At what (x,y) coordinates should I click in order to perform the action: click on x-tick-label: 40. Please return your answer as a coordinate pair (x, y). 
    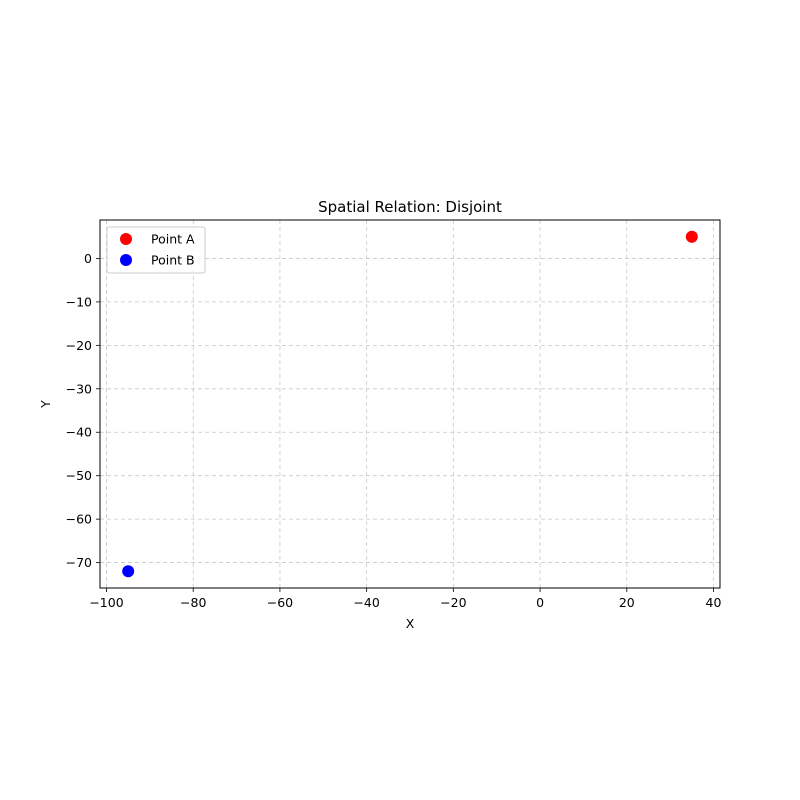
    Looking at the image, I should click on (714, 602).